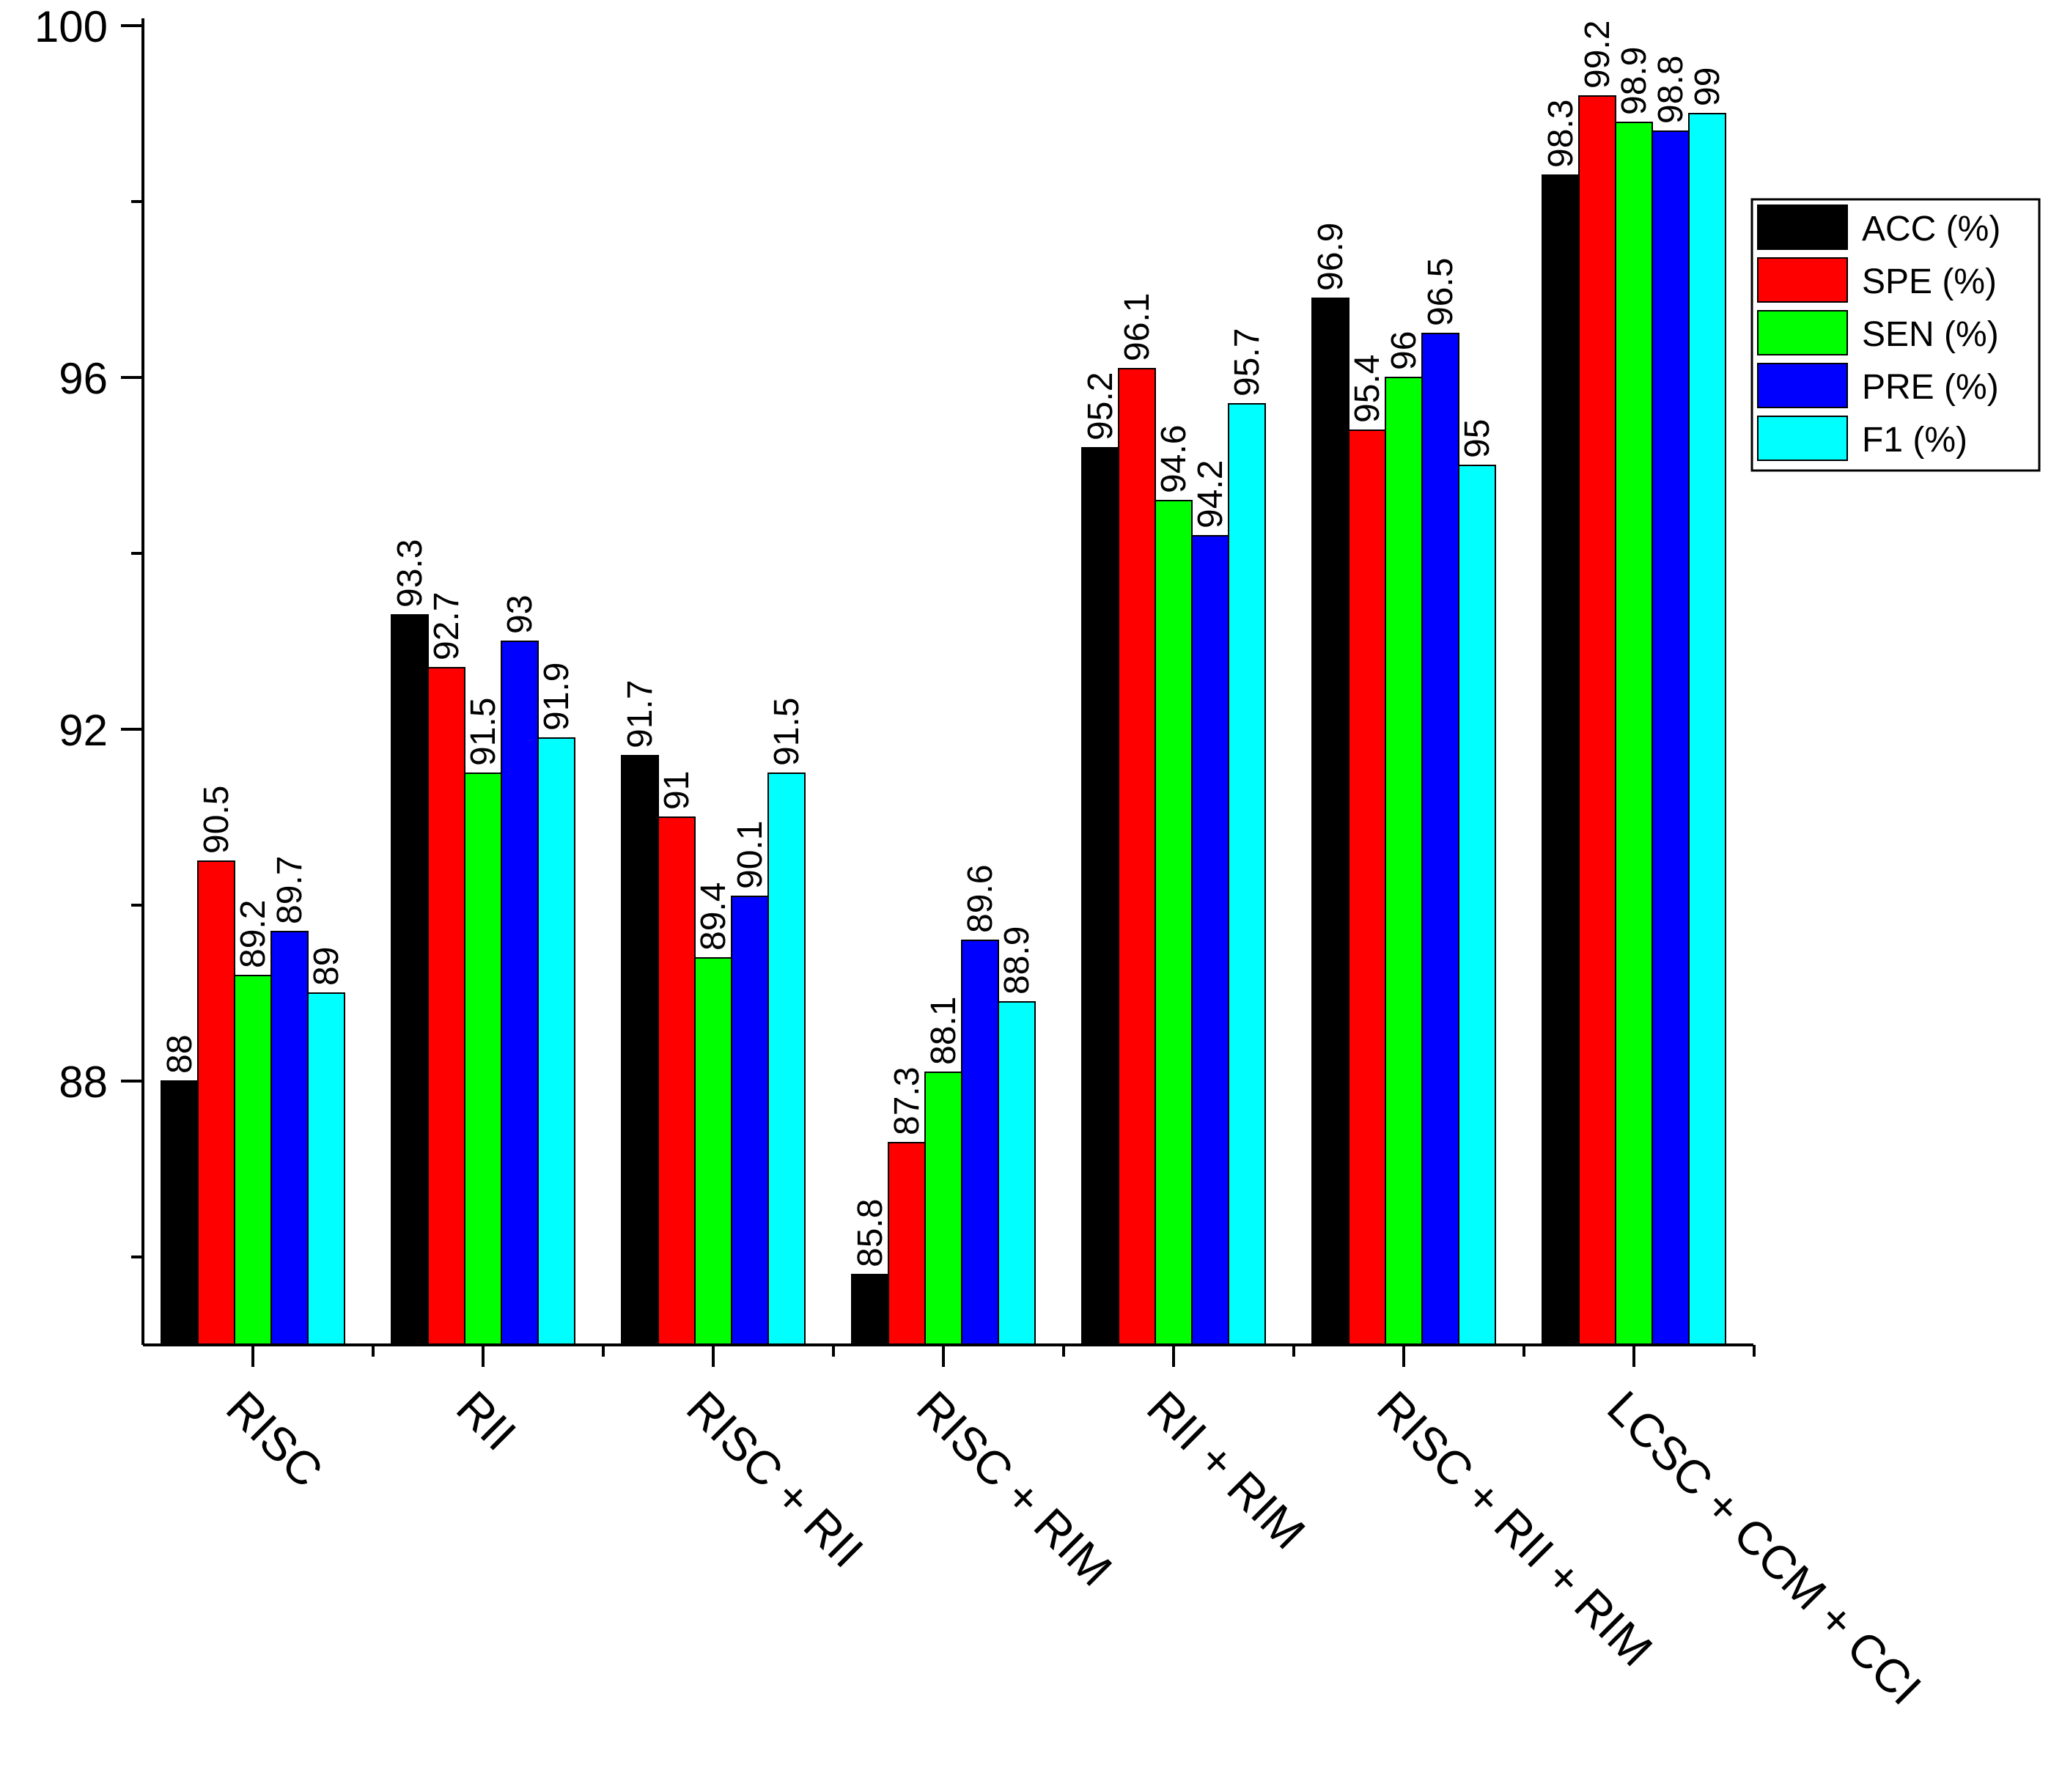 Image resolution: width=2051 pixels, height=1792 pixels. I want to click on data-label: 93, so click(520, 614).